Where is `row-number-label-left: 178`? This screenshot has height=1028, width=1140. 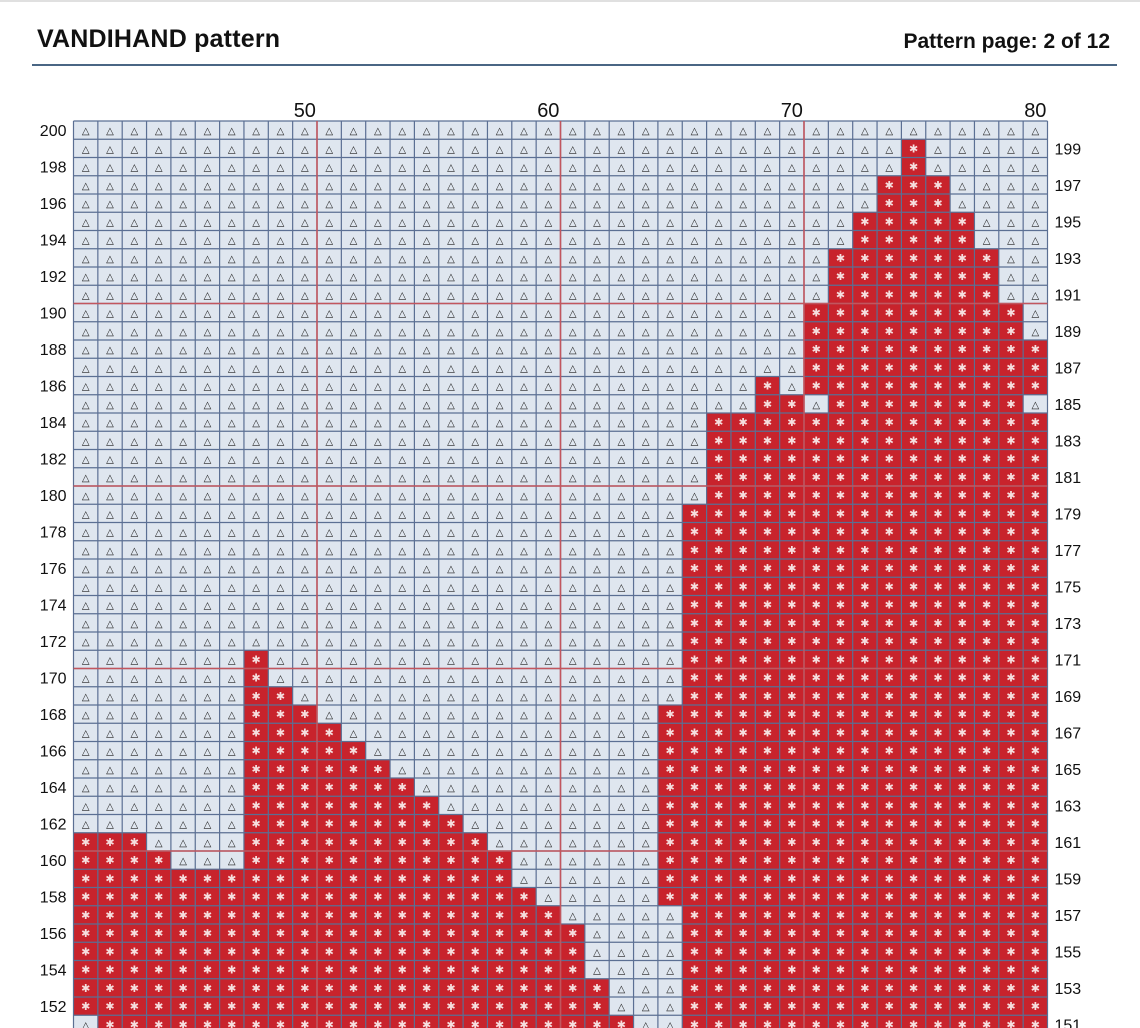
row-number-label-left: 178 is located at coordinates (53, 533).